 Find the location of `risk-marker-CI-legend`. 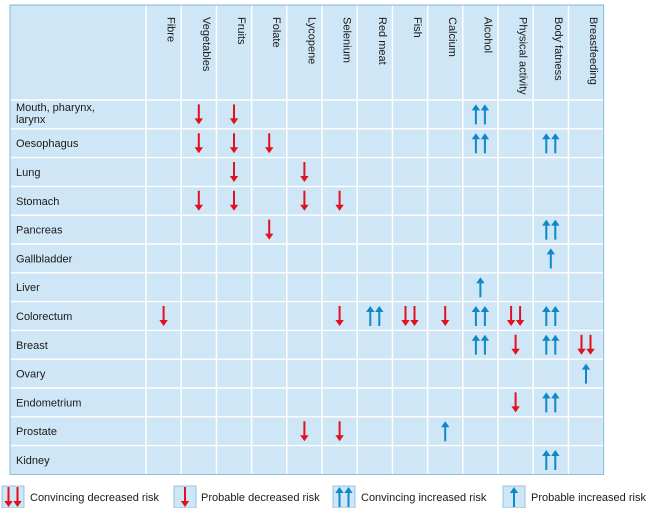

risk-marker-CI-legend is located at coordinates (344, 497).